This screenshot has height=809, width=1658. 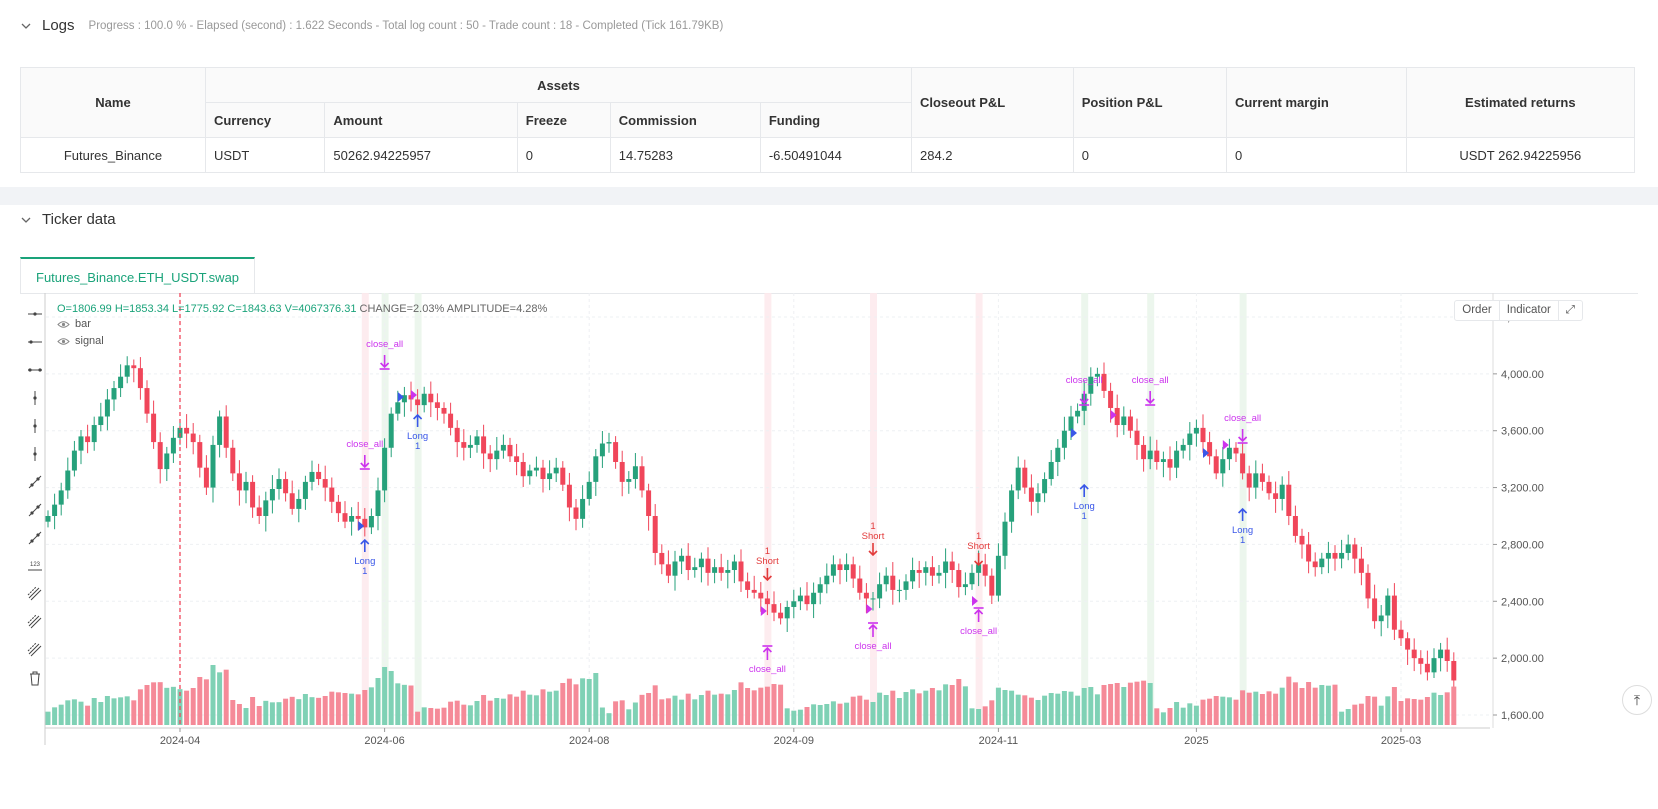 I want to click on arrow-up-bar-icon: ⤒, so click(x=1637, y=699).